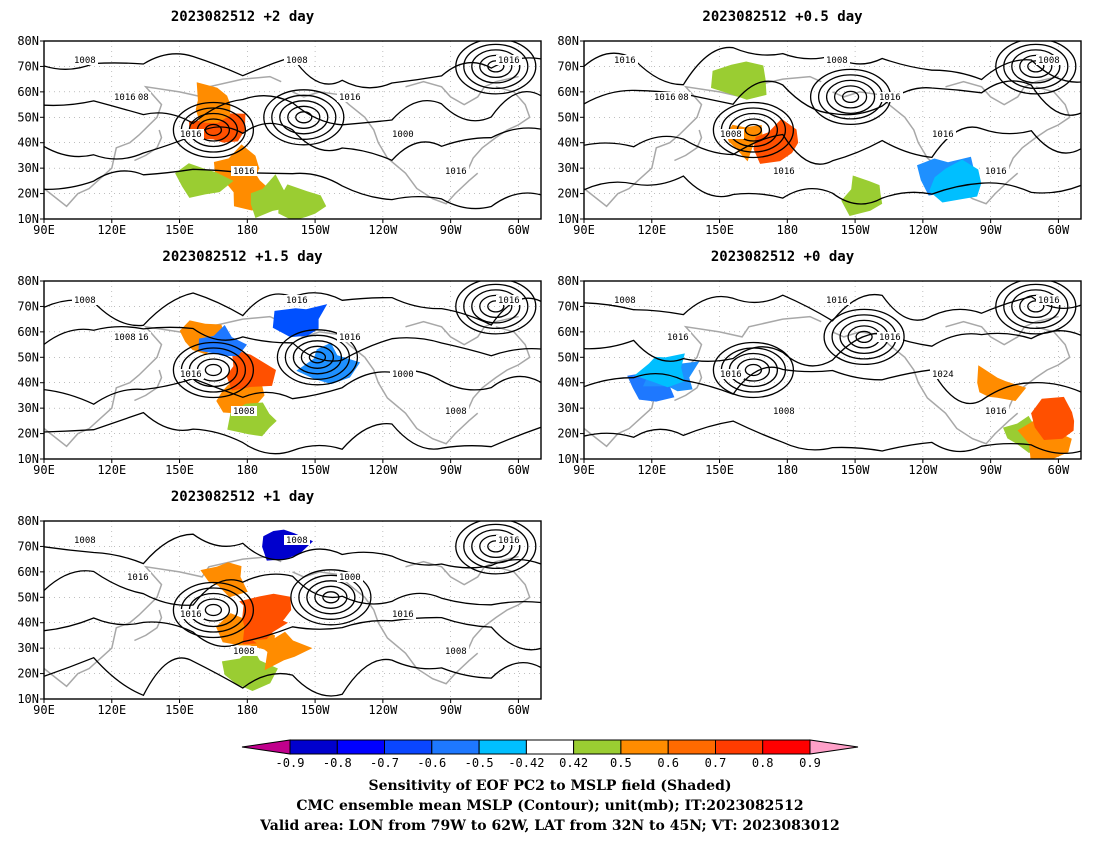 The width and height of the screenshot is (1100, 850). I want to click on lat-tick-label: 70N, so click(568, 66).